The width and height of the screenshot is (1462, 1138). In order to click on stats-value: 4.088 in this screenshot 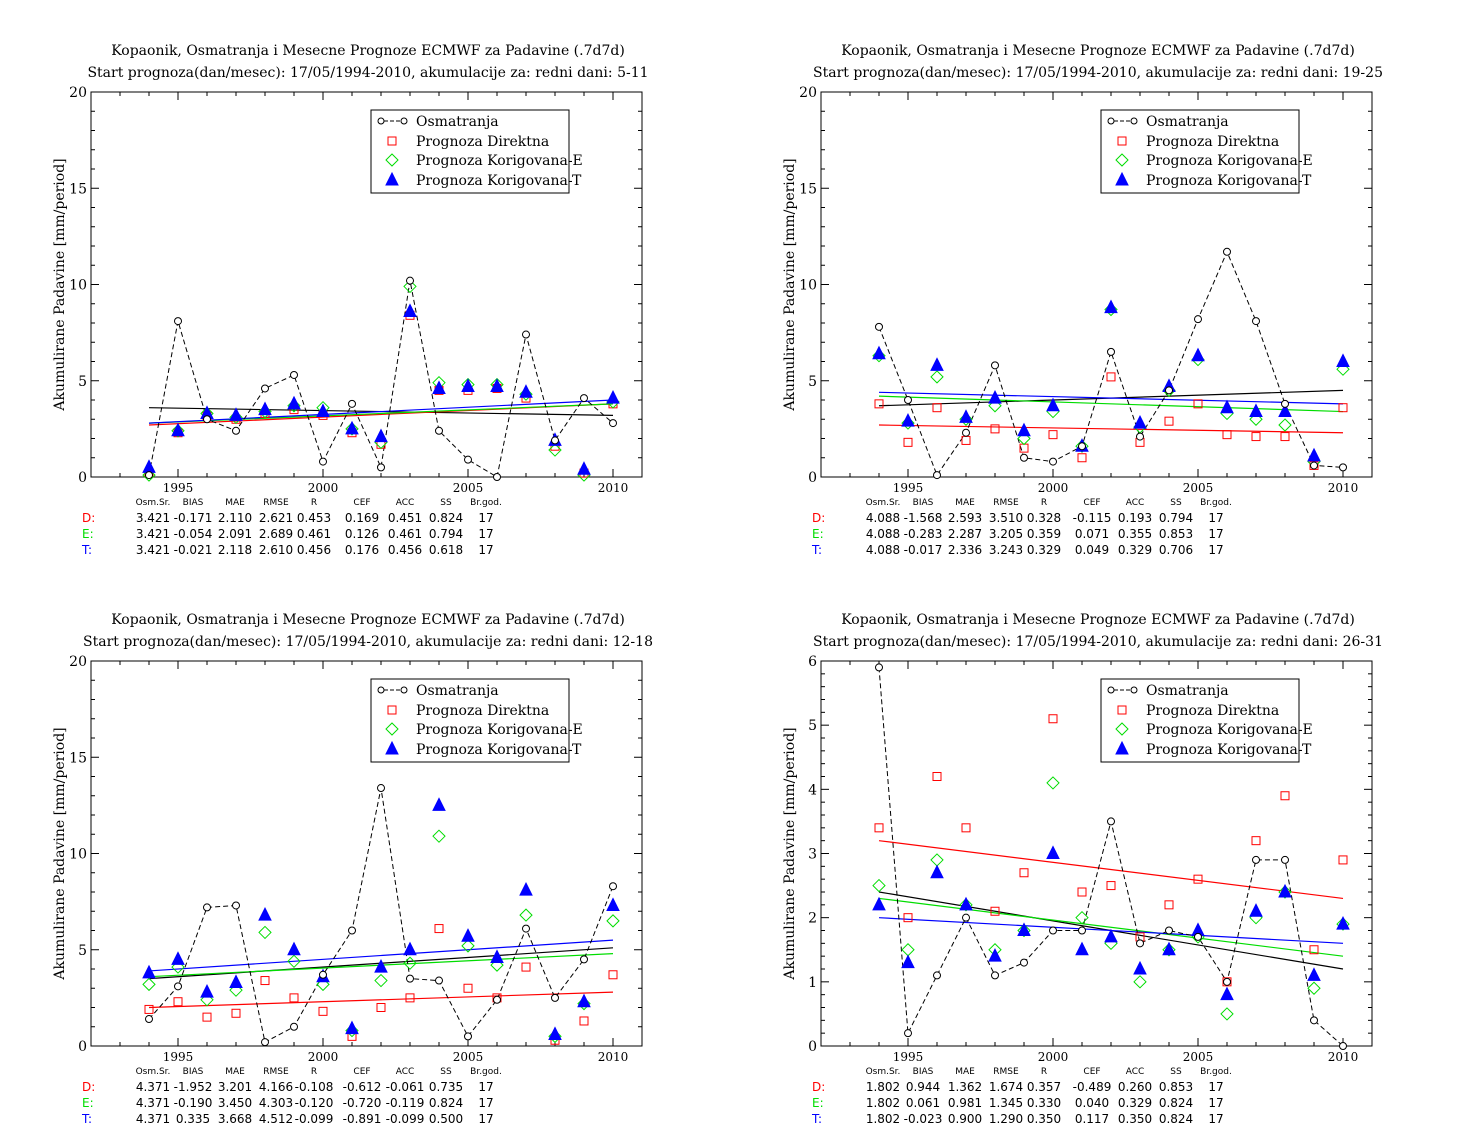, I will do `click(883, 518)`.